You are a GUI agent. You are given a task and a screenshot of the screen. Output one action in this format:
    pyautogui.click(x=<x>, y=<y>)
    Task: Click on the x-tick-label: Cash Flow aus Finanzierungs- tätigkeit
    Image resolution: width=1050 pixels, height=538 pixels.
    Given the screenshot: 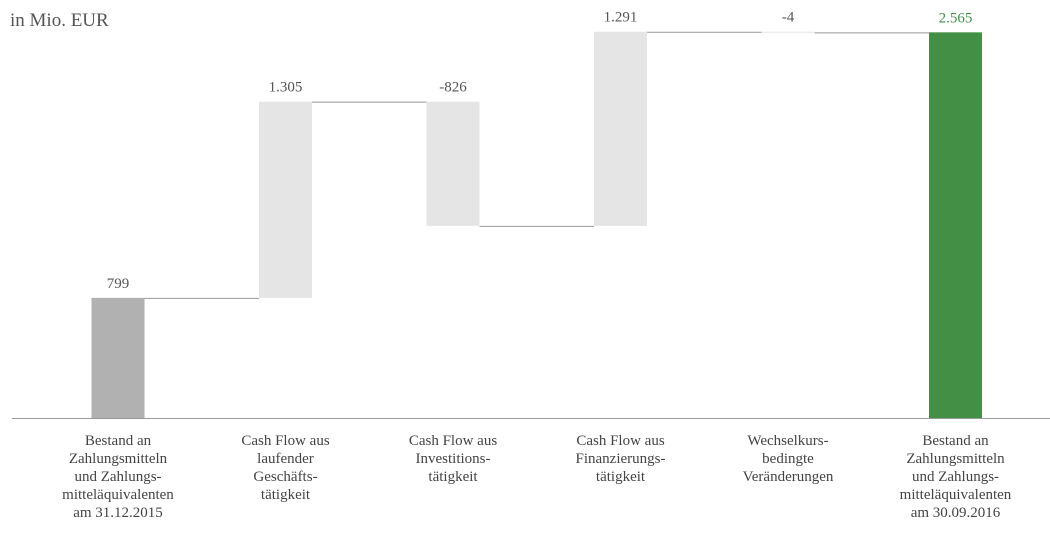 What is the action you would take?
    pyautogui.click(x=620, y=459)
    